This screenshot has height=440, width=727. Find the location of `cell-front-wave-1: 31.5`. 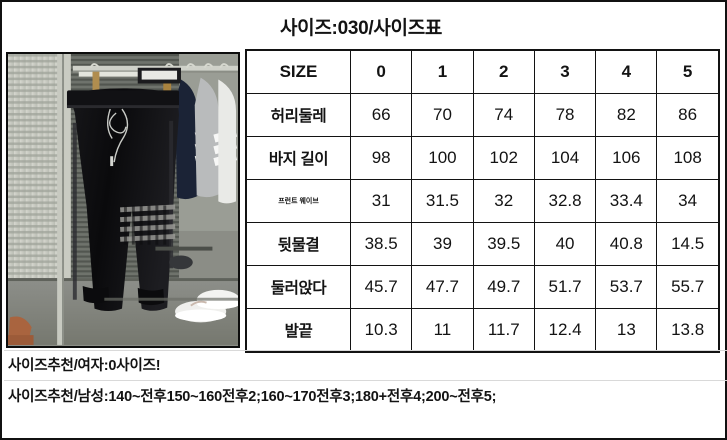

cell-front-wave-1: 31.5 is located at coordinates (442, 201).